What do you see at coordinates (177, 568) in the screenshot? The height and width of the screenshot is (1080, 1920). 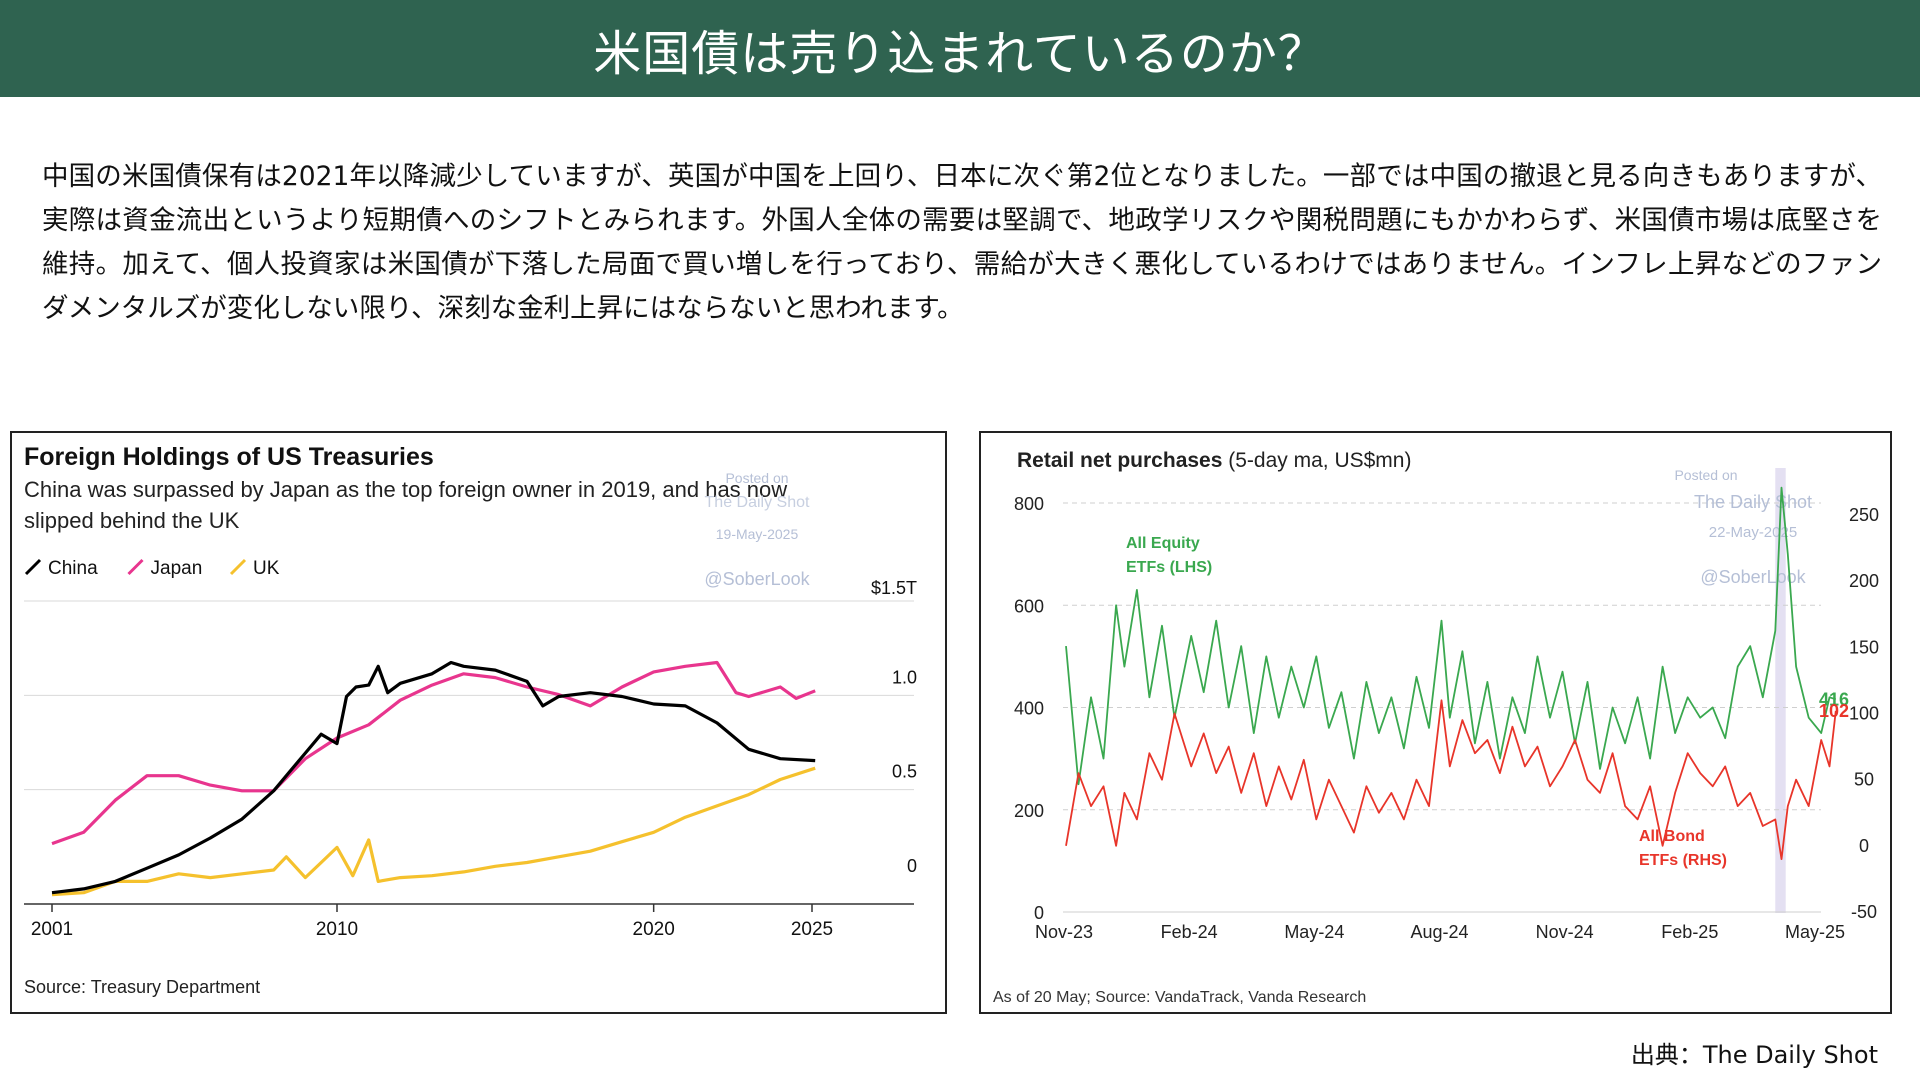 I see `legend-label-japan: Japan` at bounding box center [177, 568].